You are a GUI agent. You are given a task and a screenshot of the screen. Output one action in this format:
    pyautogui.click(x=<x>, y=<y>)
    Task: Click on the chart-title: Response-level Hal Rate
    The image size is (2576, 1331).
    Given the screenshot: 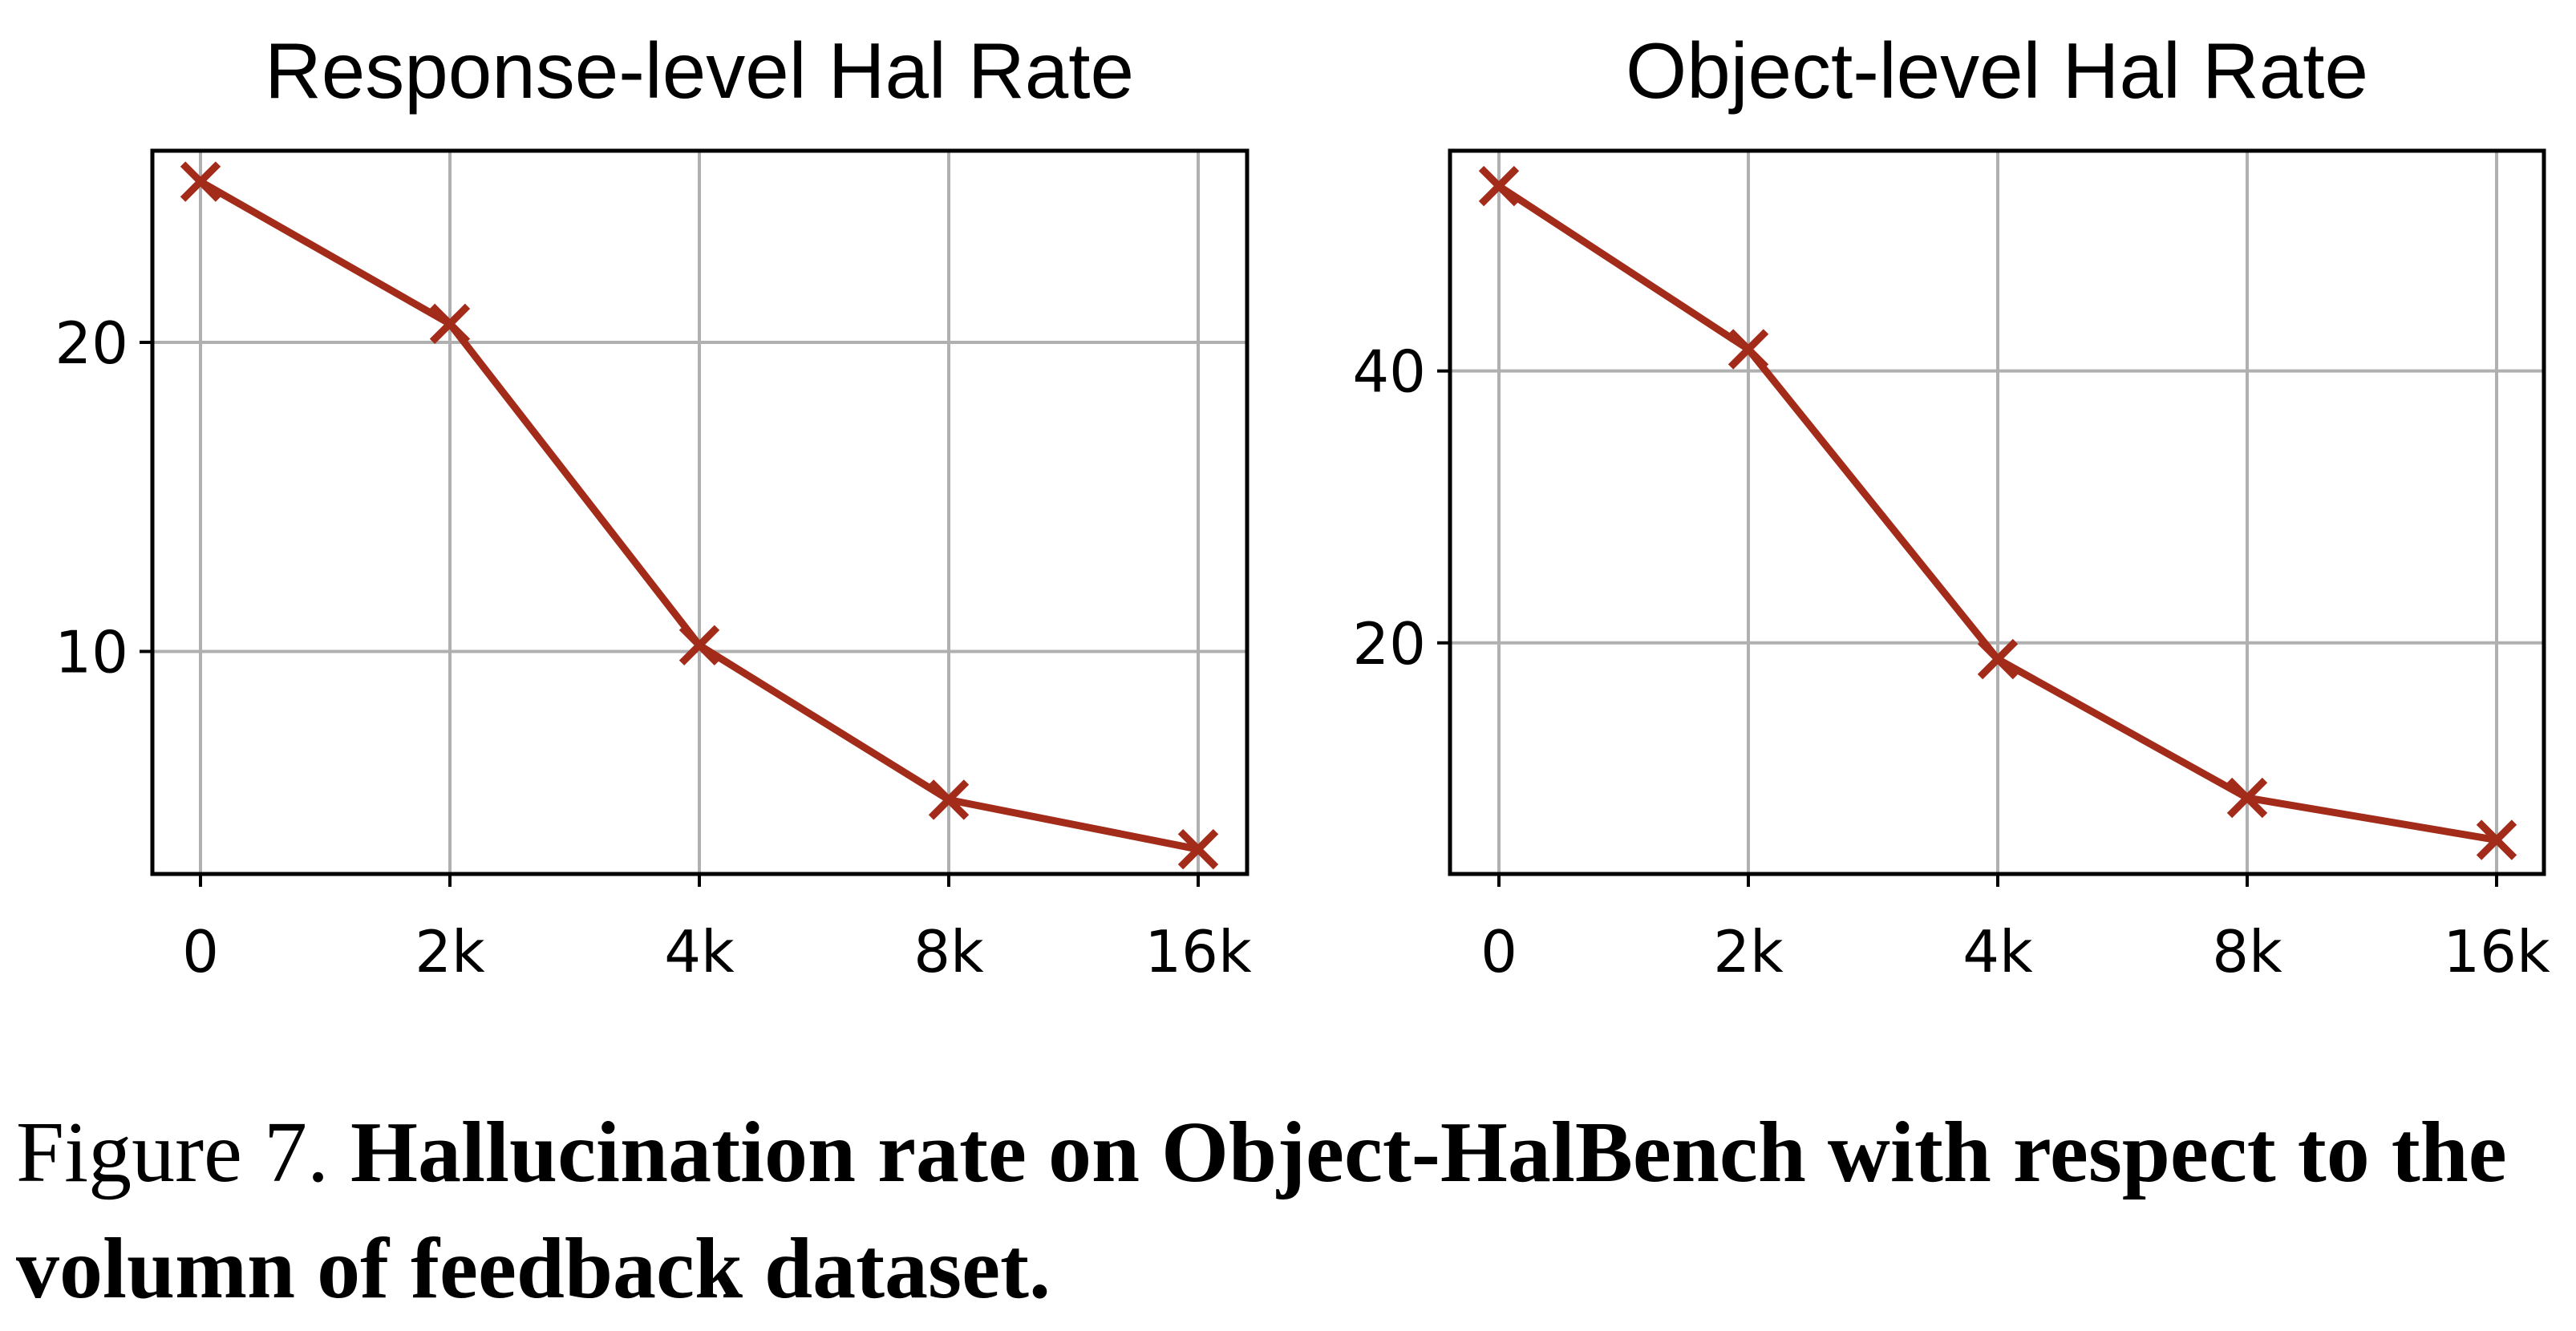 What is the action you would take?
    pyautogui.click(x=699, y=70)
    